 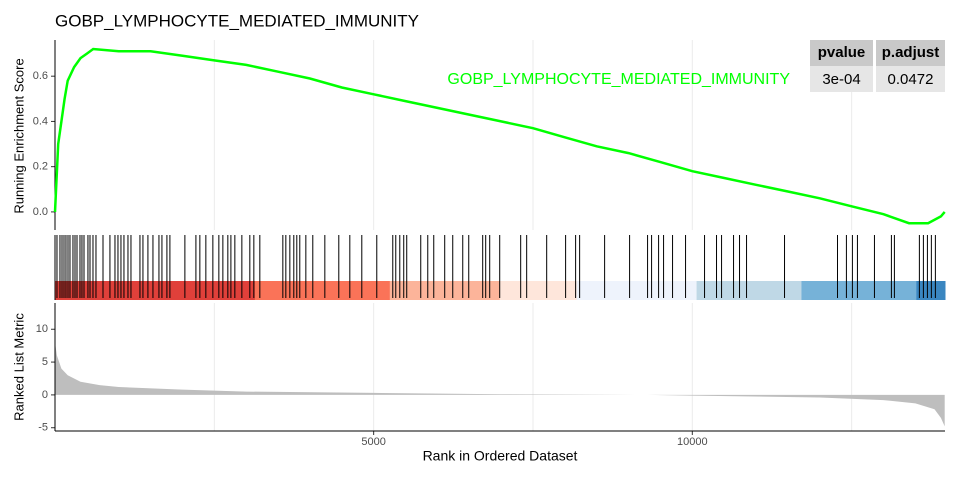 What do you see at coordinates (43, 428) in the screenshot?
I see `y-tick-label: -5` at bounding box center [43, 428].